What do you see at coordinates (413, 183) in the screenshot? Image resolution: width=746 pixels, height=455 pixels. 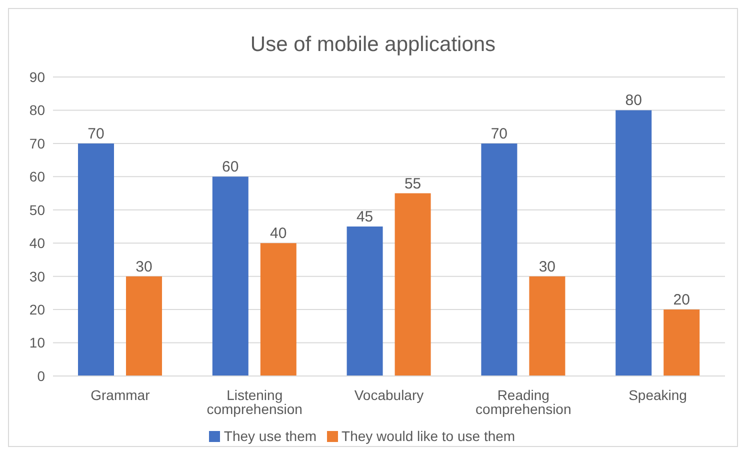 I see `data-label: 55` at bounding box center [413, 183].